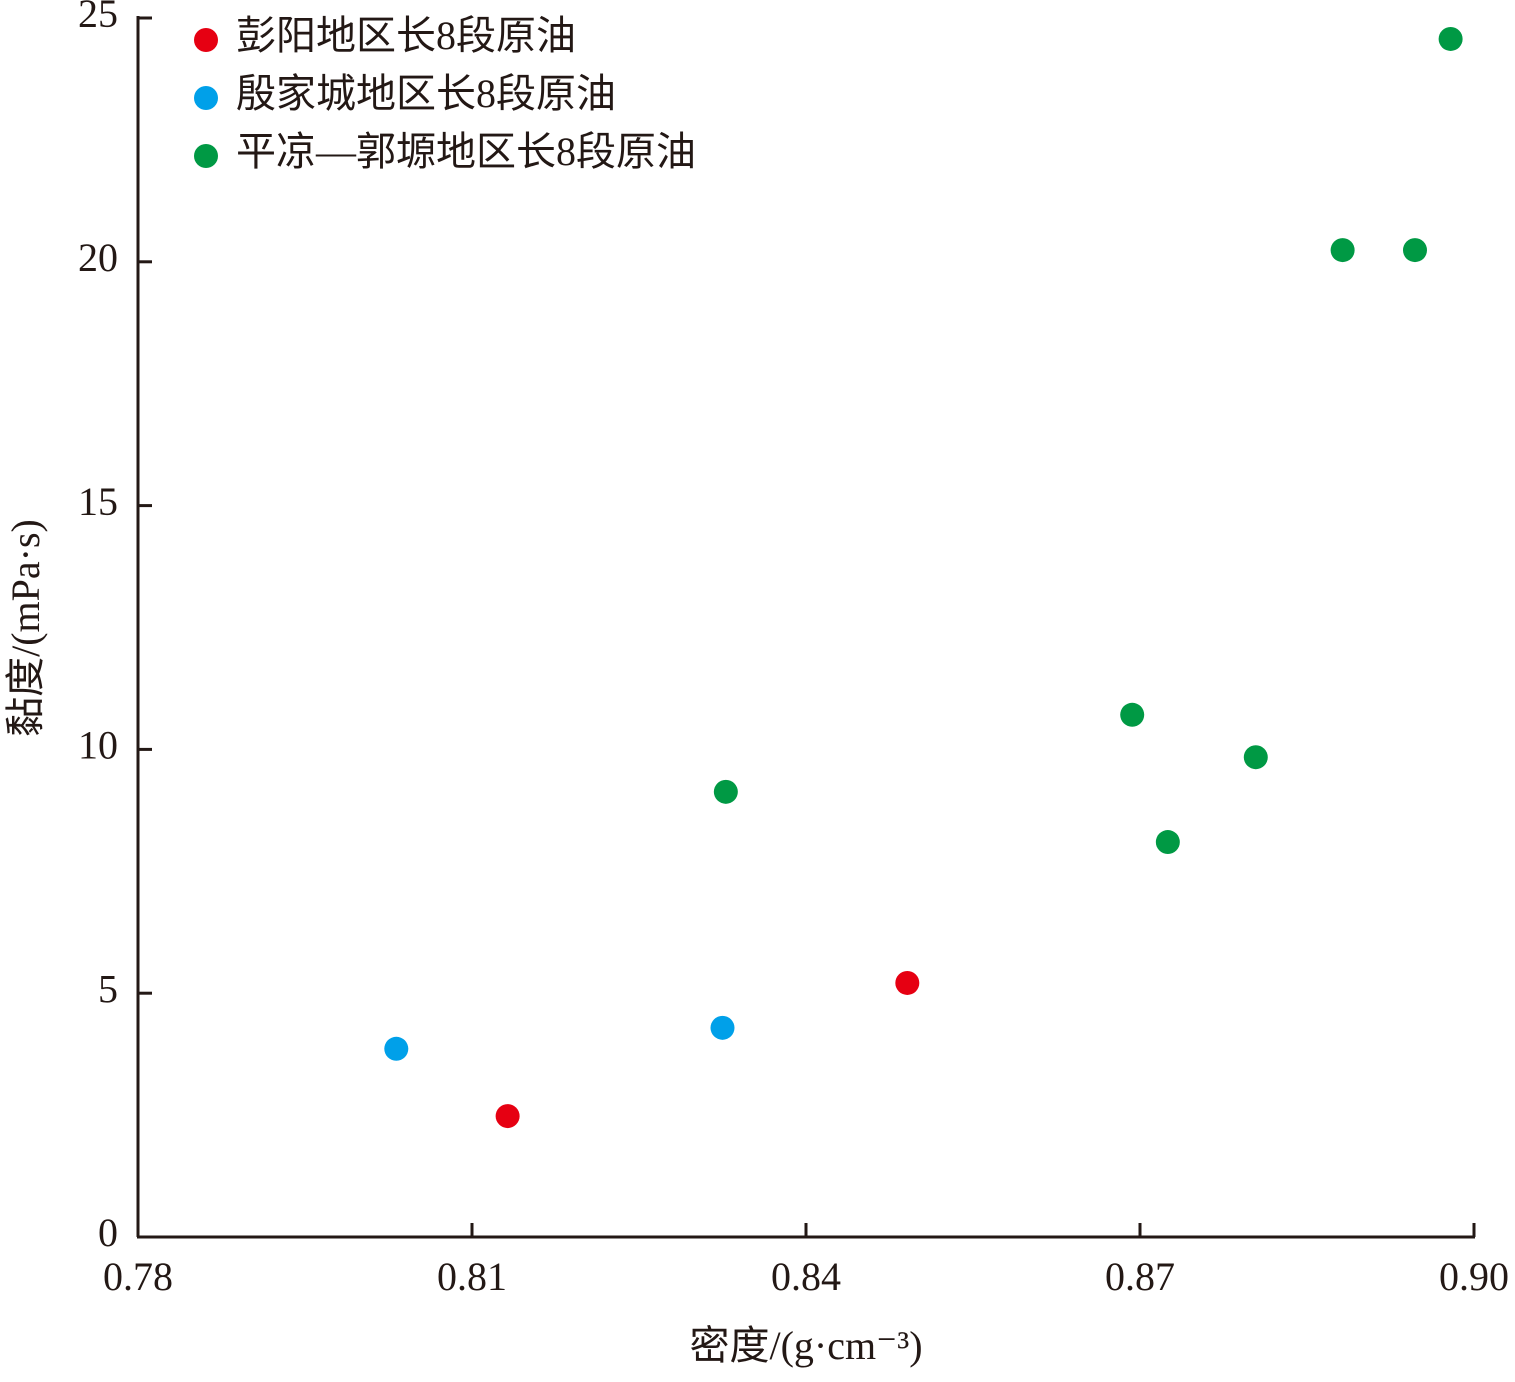 This screenshot has width=1515, height=1382. I want to click on x-axis-label: 密度/(g·cm⁻³), so click(805, 1345).